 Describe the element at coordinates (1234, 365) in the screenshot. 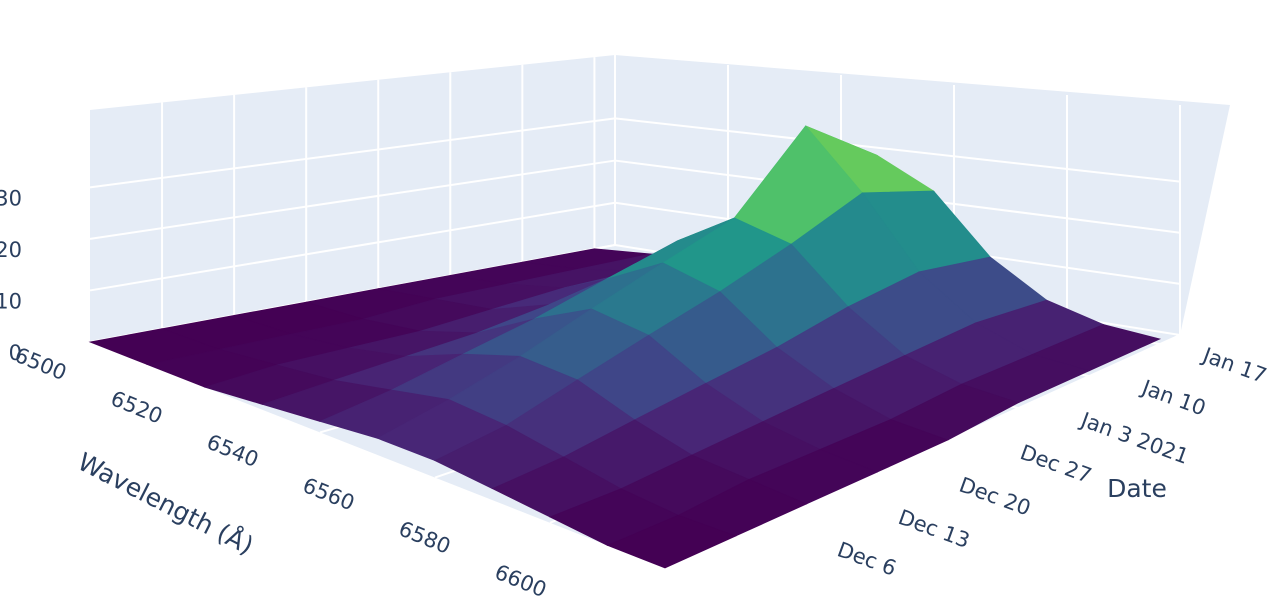

I see `y-tick-label: Jan 17` at that location.